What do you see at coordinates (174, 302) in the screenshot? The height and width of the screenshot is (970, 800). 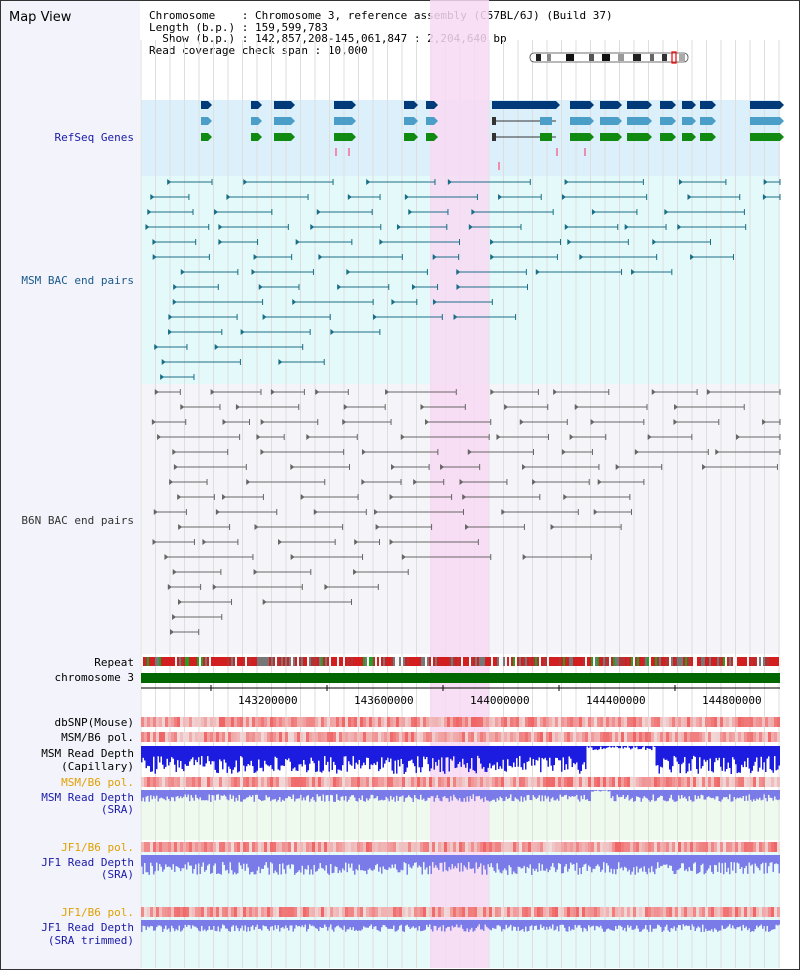 I see `msm-bac-pair-end` at bounding box center [174, 302].